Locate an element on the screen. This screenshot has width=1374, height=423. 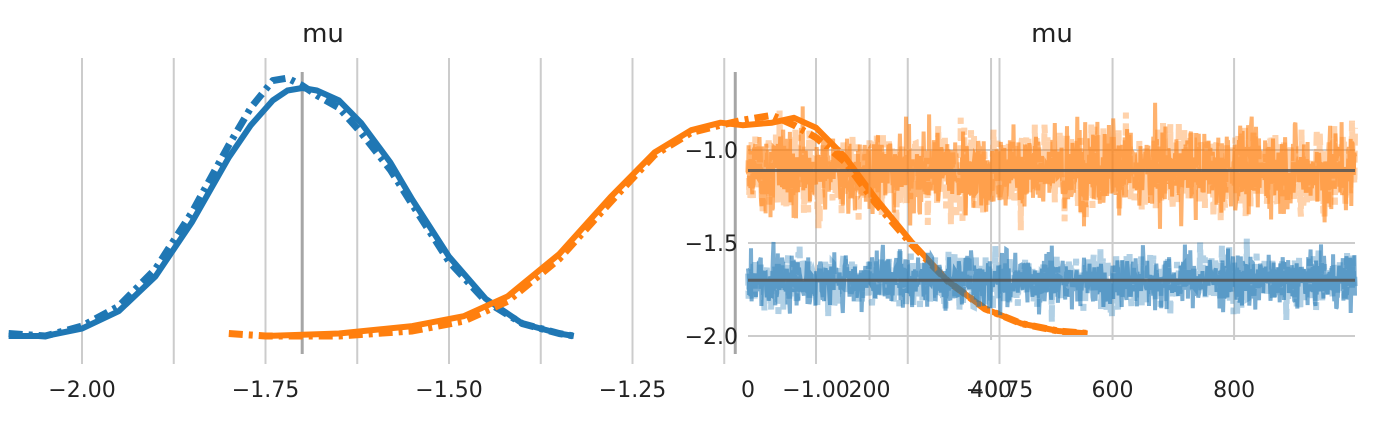
trace-x-tick-label: 600 is located at coordinates (1113, 390).